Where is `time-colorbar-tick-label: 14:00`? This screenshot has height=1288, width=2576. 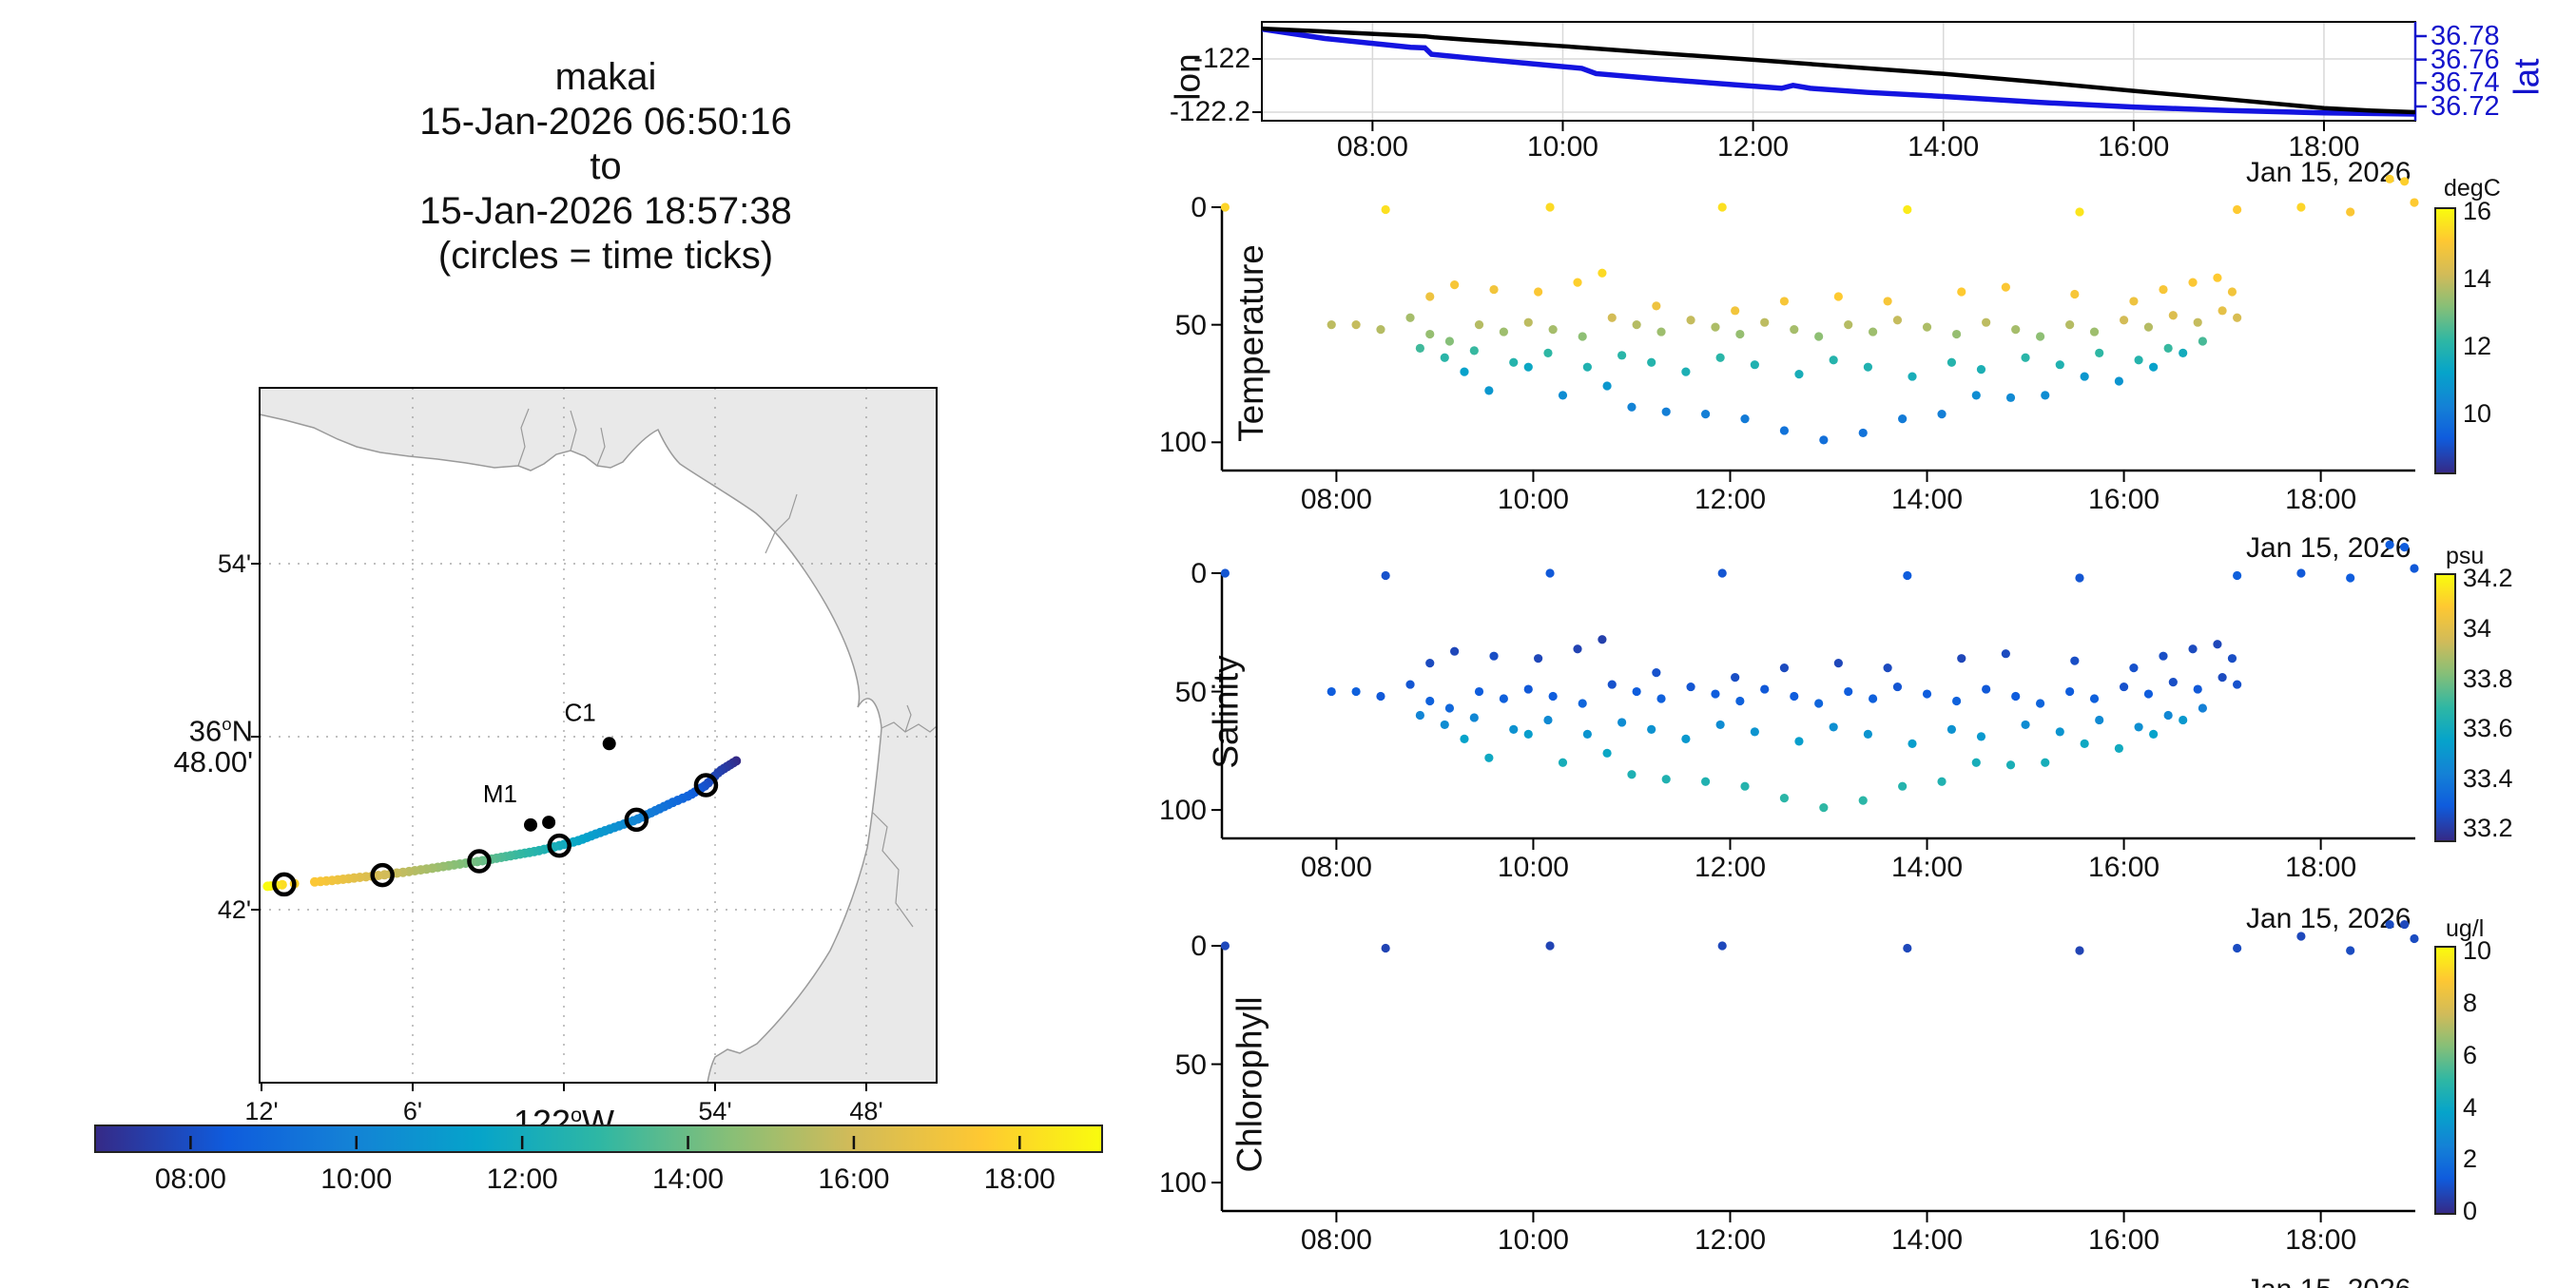 time-colorbar-tick-label: 14:00 is located at coordinates (688, 1179).